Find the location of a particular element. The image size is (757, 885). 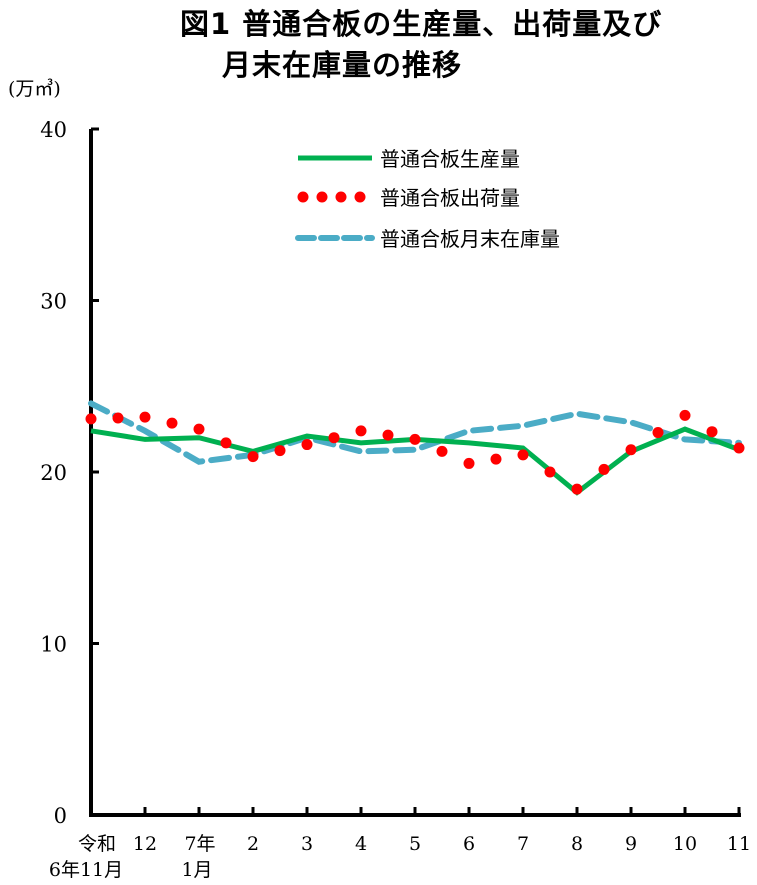

x-axis-ticks: 令和 6年11月 12 7年 1月 2 3 4 5 6 7 8 9 10 11 is located at coordinates (400, 844).